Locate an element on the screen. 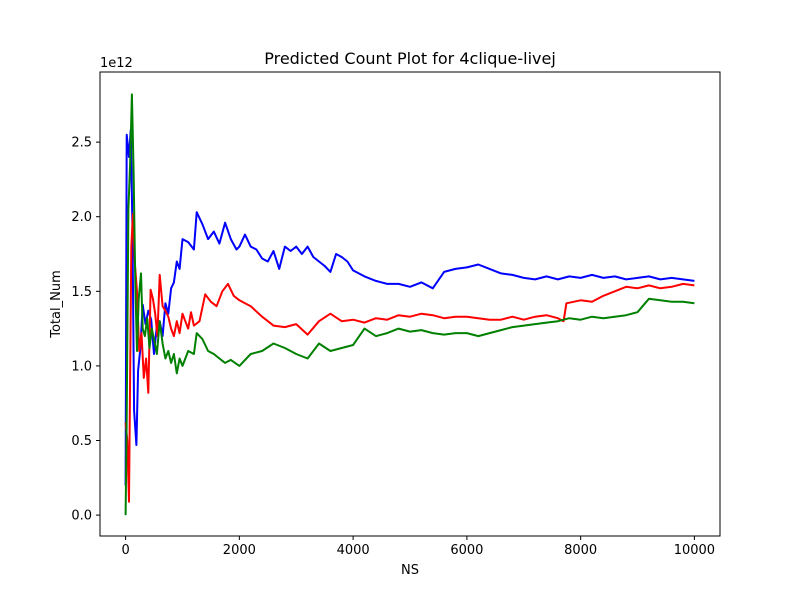 The height and width of the screenshot is (604, 800). y-axis-ticks: 0.0 0.5 1.0 1.5 2.0 2.5 is located at coordinates (85, 330).